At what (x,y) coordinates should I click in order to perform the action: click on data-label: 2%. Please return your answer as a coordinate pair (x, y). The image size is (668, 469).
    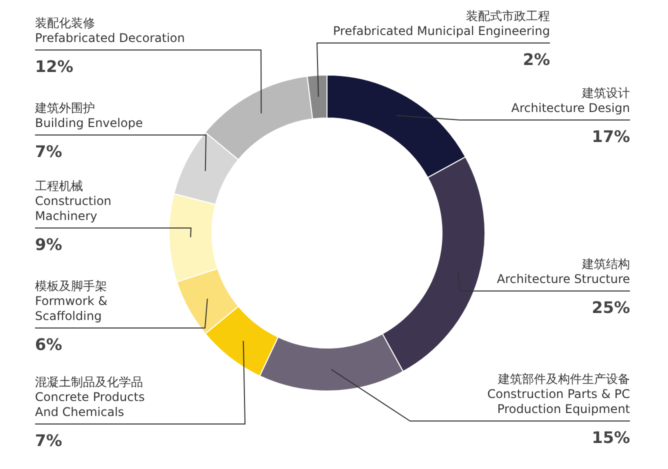
    Looking at the image, I should click on (536, 59).